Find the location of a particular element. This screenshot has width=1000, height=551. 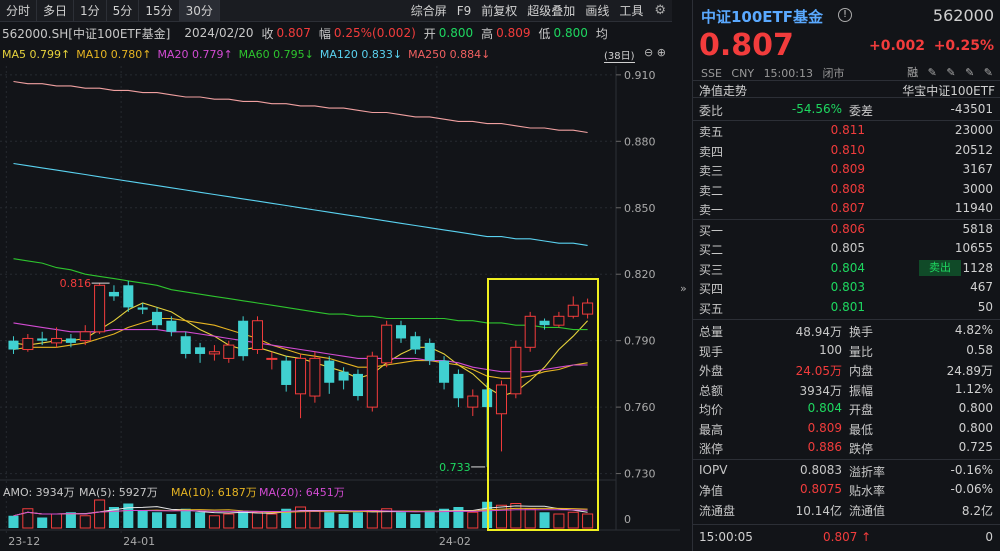

bid-row: 买四 0.803 467 is located at coordinates (846, 288).